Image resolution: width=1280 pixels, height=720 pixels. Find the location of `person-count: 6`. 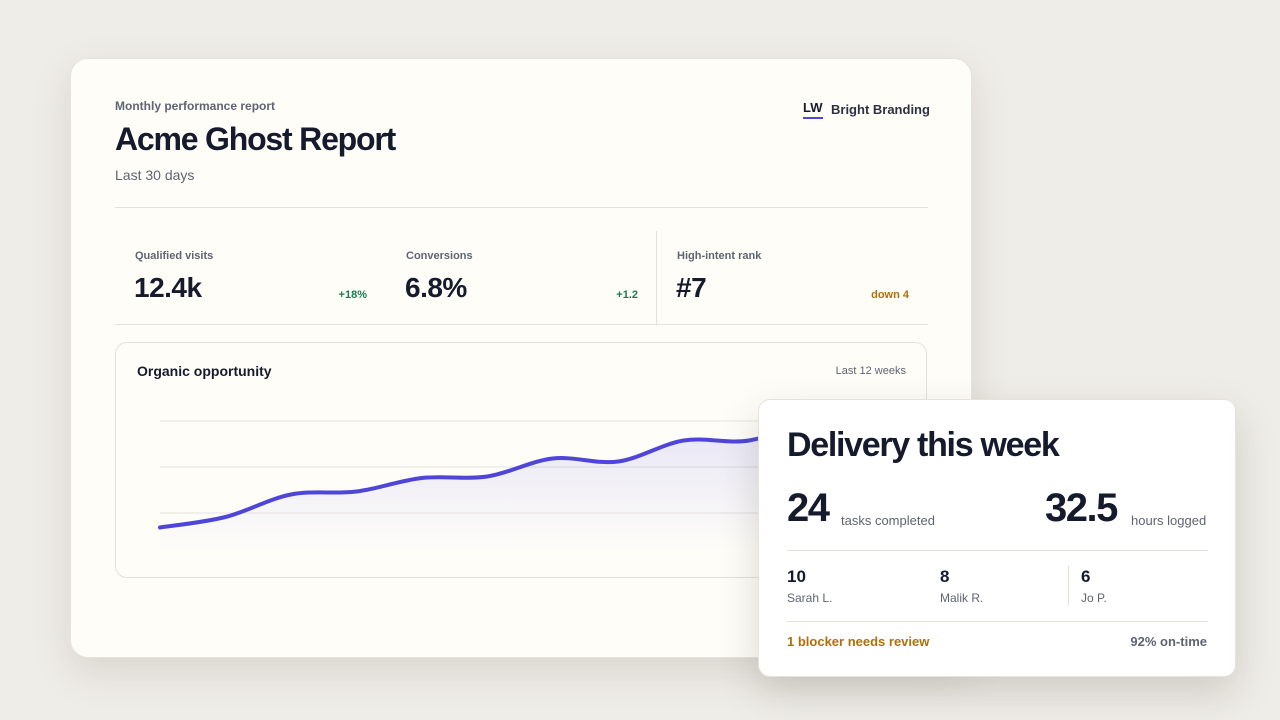

person-count: 6 is located at coordinates (1086, 576).